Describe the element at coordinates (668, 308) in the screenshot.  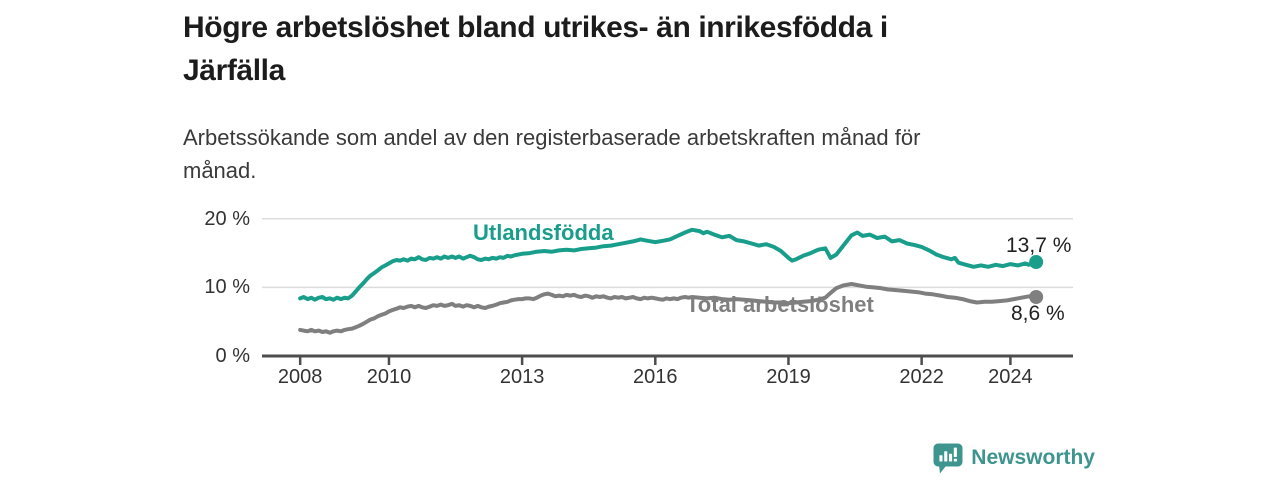
I see `series-line-total-arbetsl-shet` at that location.